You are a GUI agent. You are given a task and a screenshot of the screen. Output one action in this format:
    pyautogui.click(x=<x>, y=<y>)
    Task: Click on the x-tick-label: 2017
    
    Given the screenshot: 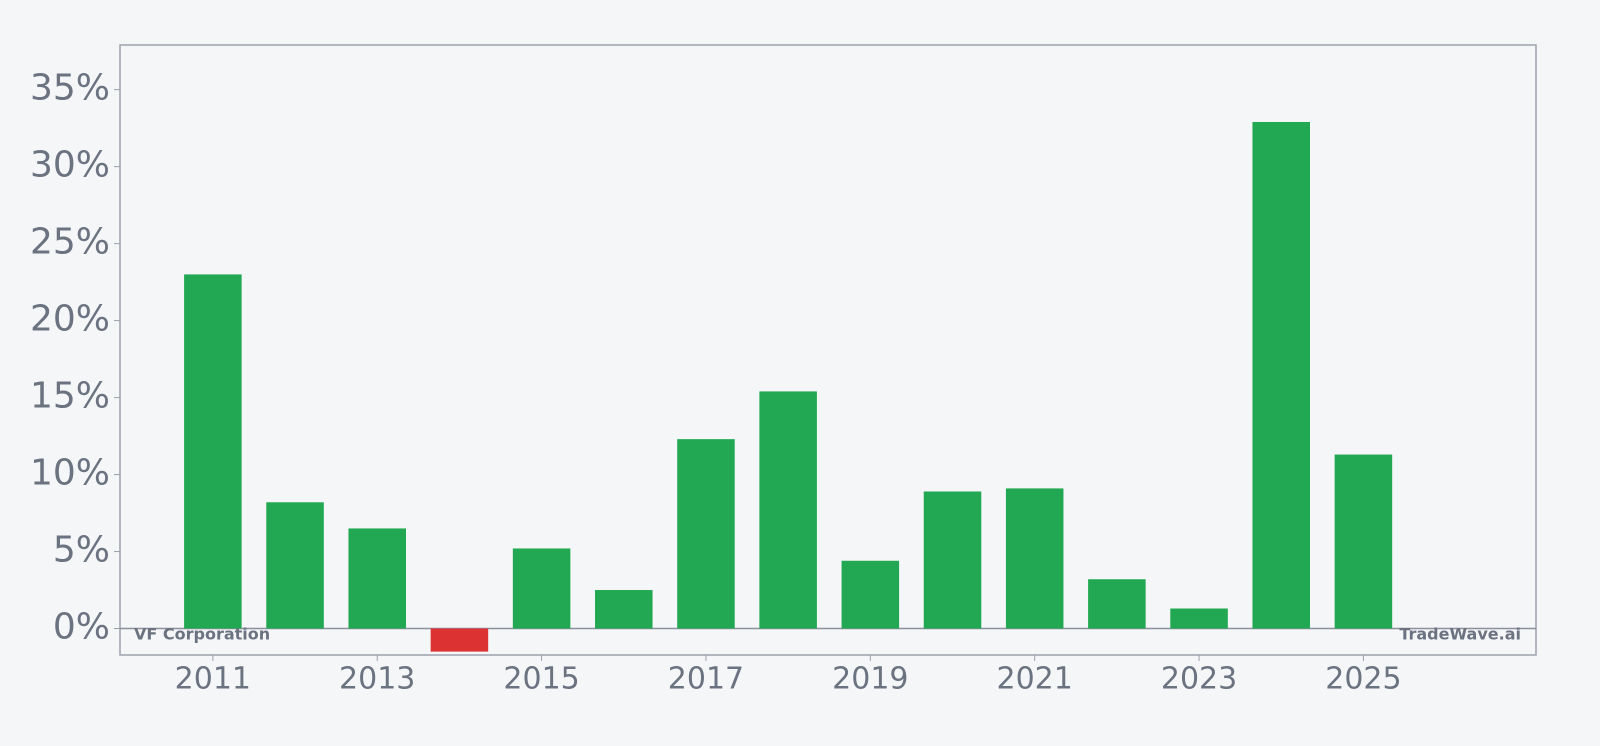 What is the action you would take?
    pyautogui.click(x=706, y=679)
    